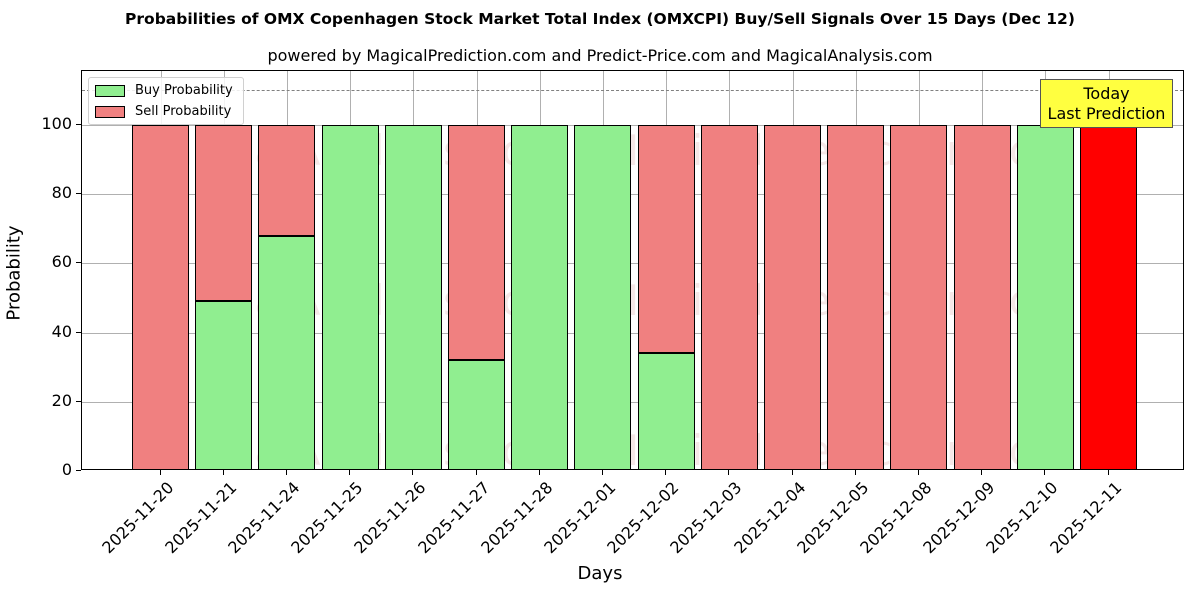 This screenshot has height=600, width=1200. Describe the element at coordinates (1106, 93) in the screenshot. I see `annotation-line-1: Today` at that location.